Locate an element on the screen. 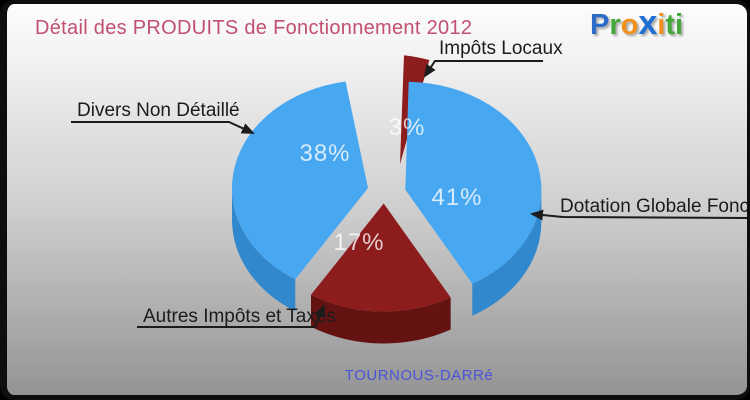 This screenshot has width=750, height=400. pct-label-autres-impots-et-taxes: 17% is located at coordinates (358, 242).